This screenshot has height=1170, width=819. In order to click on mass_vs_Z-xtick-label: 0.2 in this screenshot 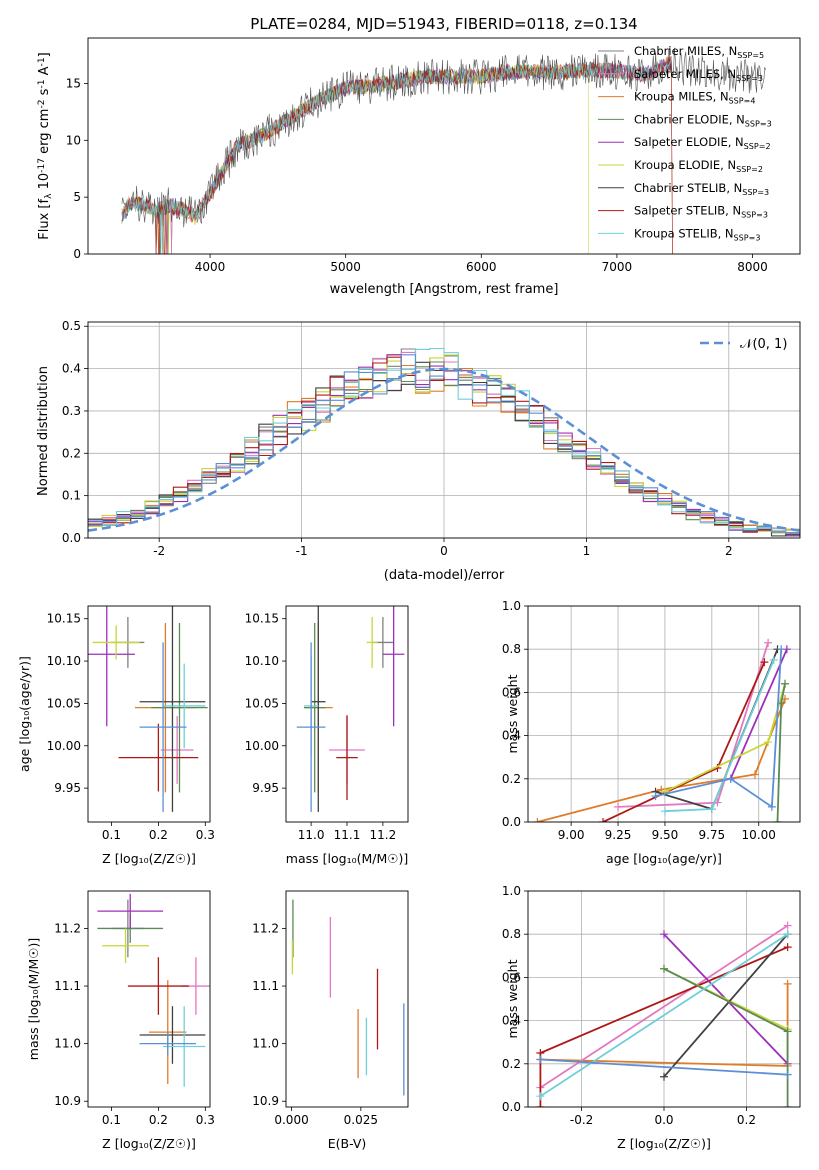, I will do `click(158, 1120)`.